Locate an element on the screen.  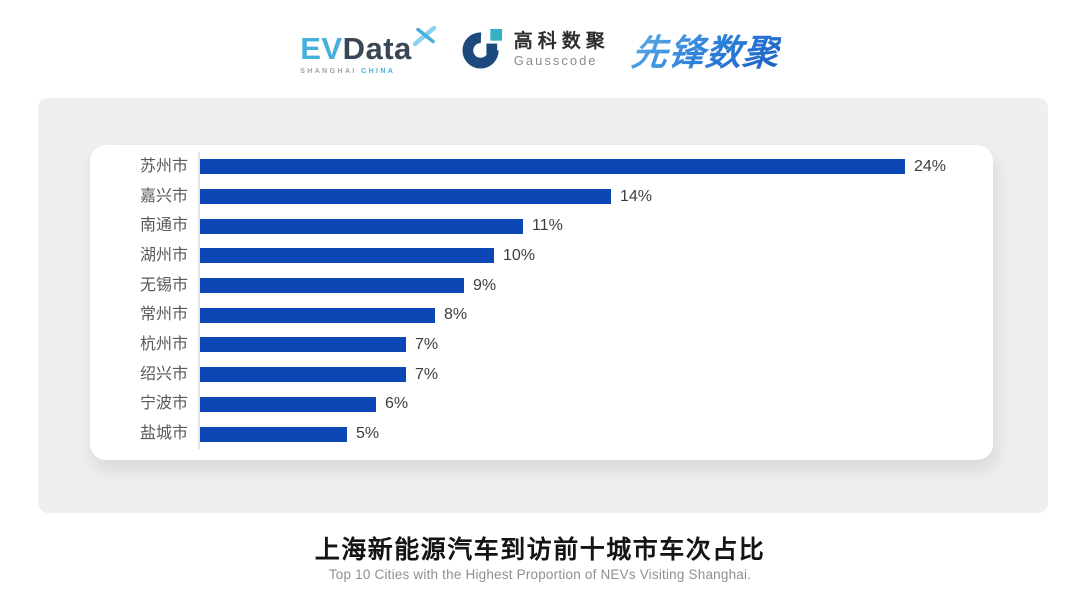
bar-value-label: 14% is located at coordinates (636, 196).